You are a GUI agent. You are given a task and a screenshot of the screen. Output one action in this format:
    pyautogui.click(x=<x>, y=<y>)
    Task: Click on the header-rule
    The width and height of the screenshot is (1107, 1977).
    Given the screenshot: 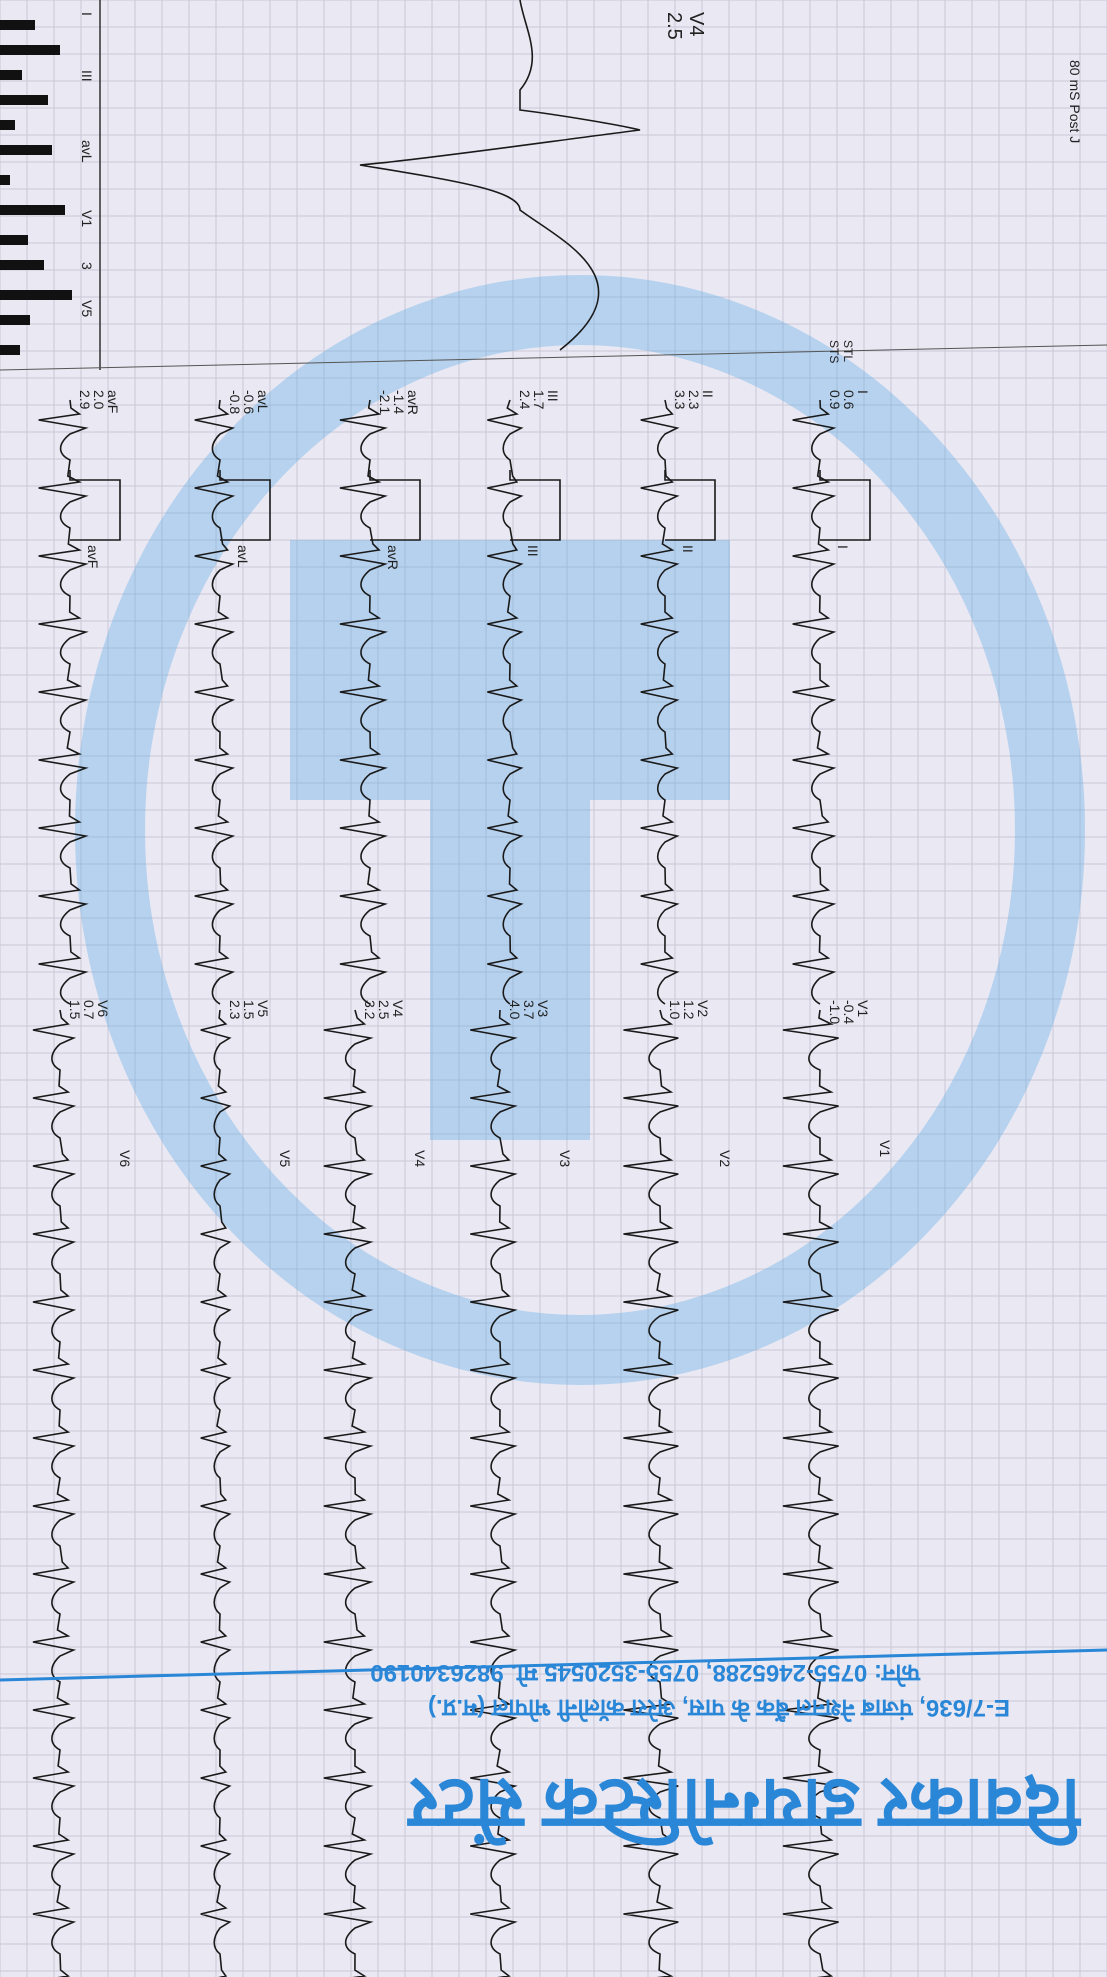 What is the action you would take?
    pyautogui.click(x=553, y=1665)
    